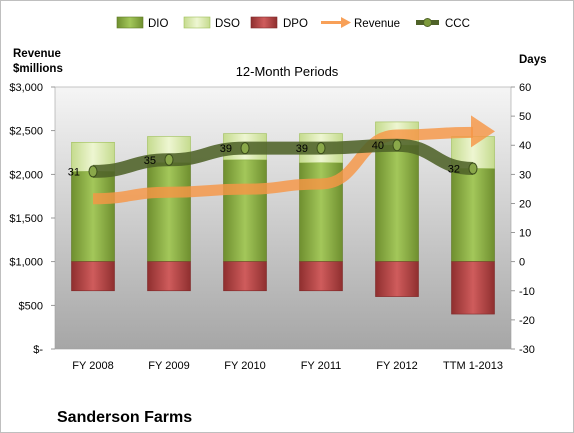 The width and height of the screenshot is (574, 433). I want to click on x-tick-label: FY 2009, so click(168, 366).